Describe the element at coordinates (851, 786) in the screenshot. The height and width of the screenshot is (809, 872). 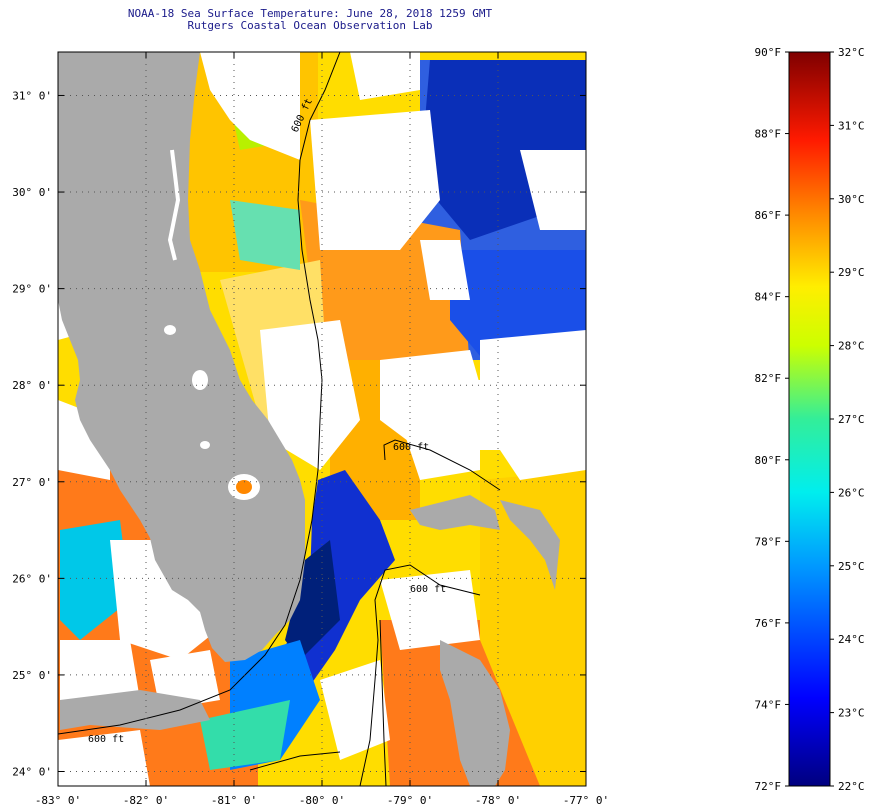
I see `colorbar-c-label: 22°C` at that location.